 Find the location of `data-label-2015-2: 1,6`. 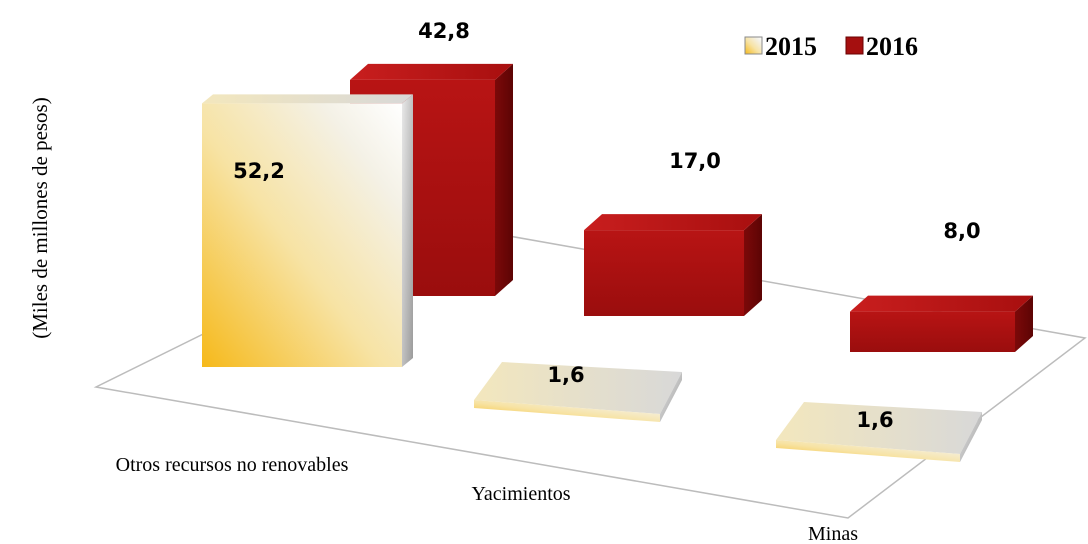

data-label-2015-2: 1,6 is located at coordinates (565, 375).